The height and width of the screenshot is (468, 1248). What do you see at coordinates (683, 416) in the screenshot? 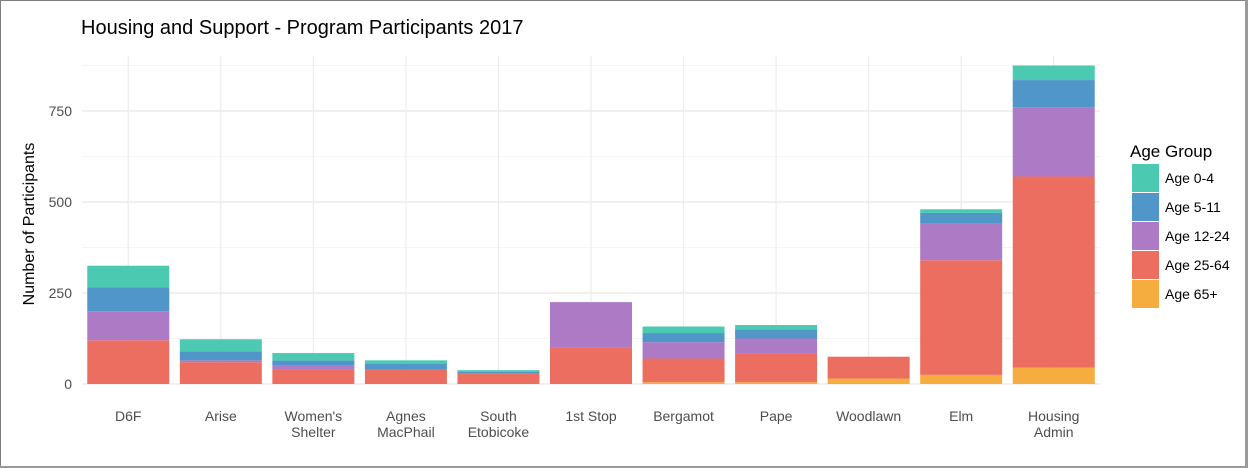
I see `x-tick-label: Bergamot` at bounding box center [683, 416].